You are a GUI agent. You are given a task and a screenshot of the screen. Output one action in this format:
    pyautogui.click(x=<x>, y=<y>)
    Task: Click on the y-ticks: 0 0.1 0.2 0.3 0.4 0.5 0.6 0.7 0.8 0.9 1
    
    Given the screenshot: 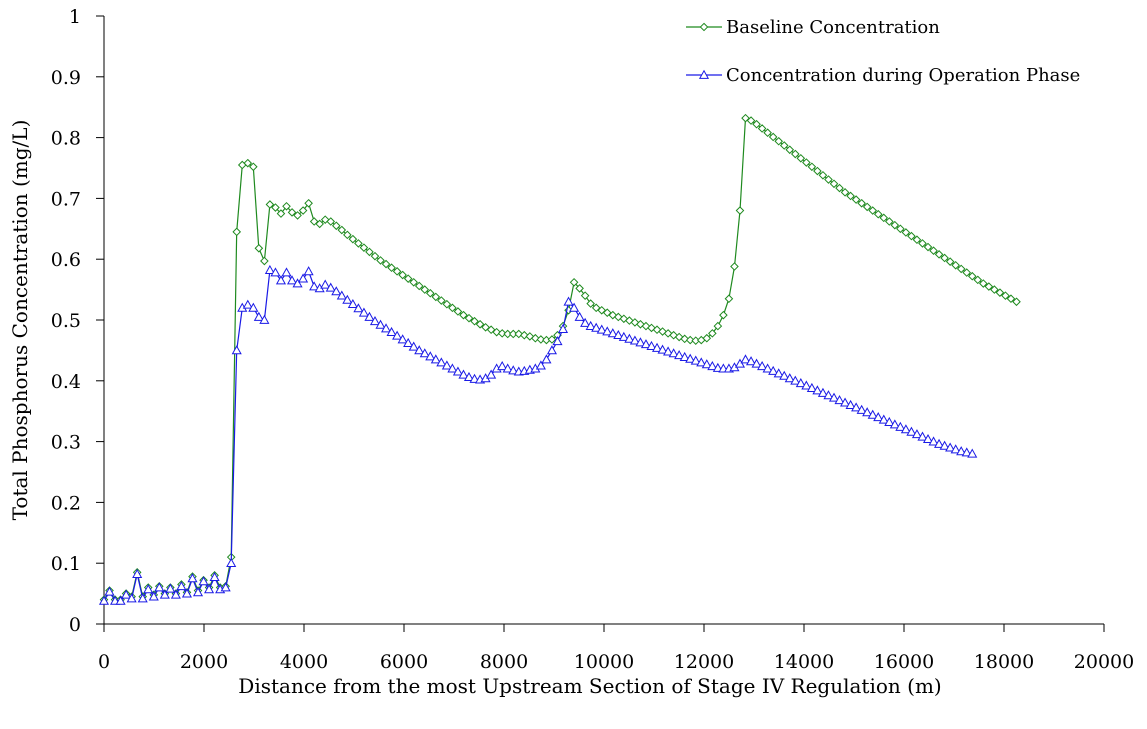 What is the action you would take?
    pyautogui.click(x=77, y=321)
    